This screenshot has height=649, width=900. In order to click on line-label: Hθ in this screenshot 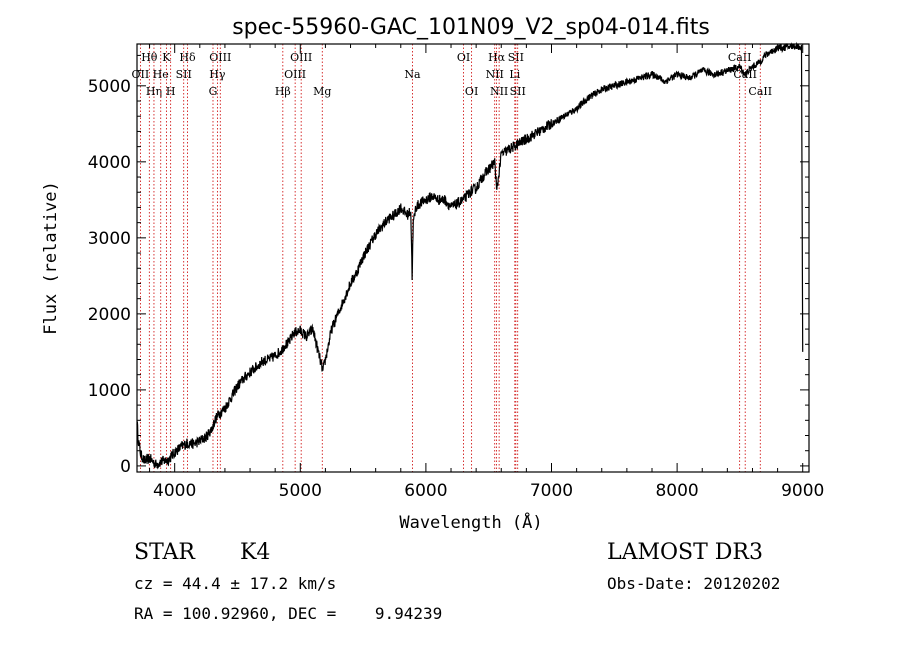, I will do `click(149, 57)`.